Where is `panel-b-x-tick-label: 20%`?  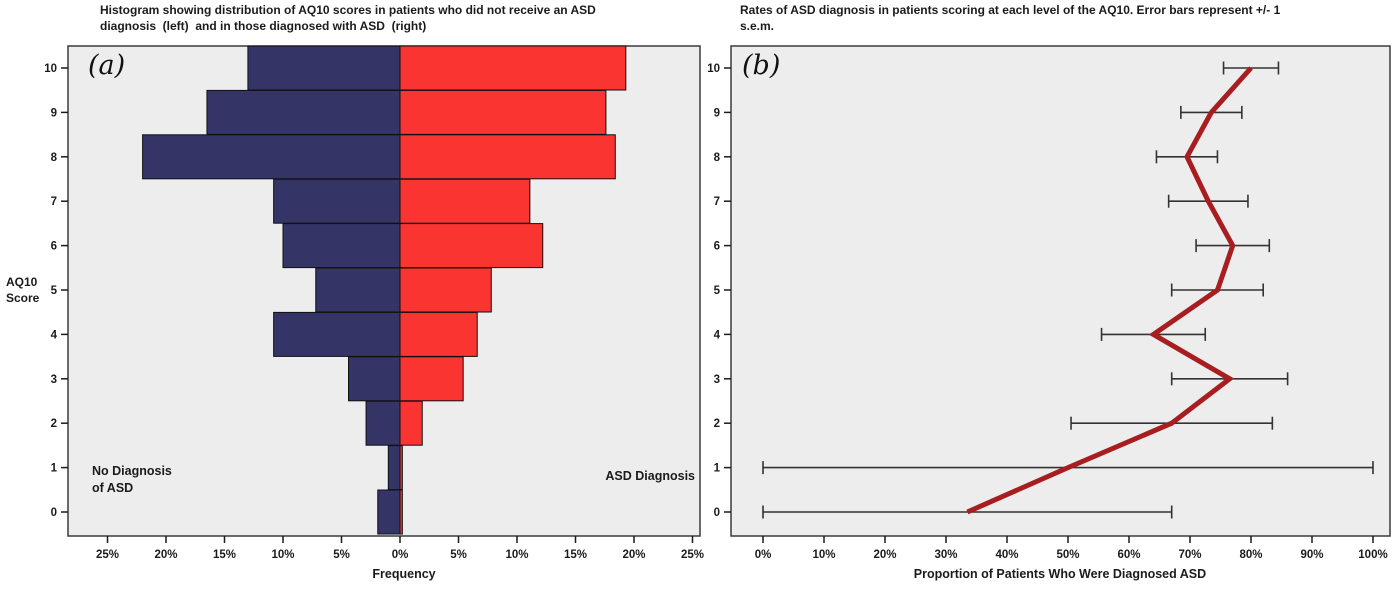
panel-b-x-tick-label: 20% is located at coordinates (884, 555).